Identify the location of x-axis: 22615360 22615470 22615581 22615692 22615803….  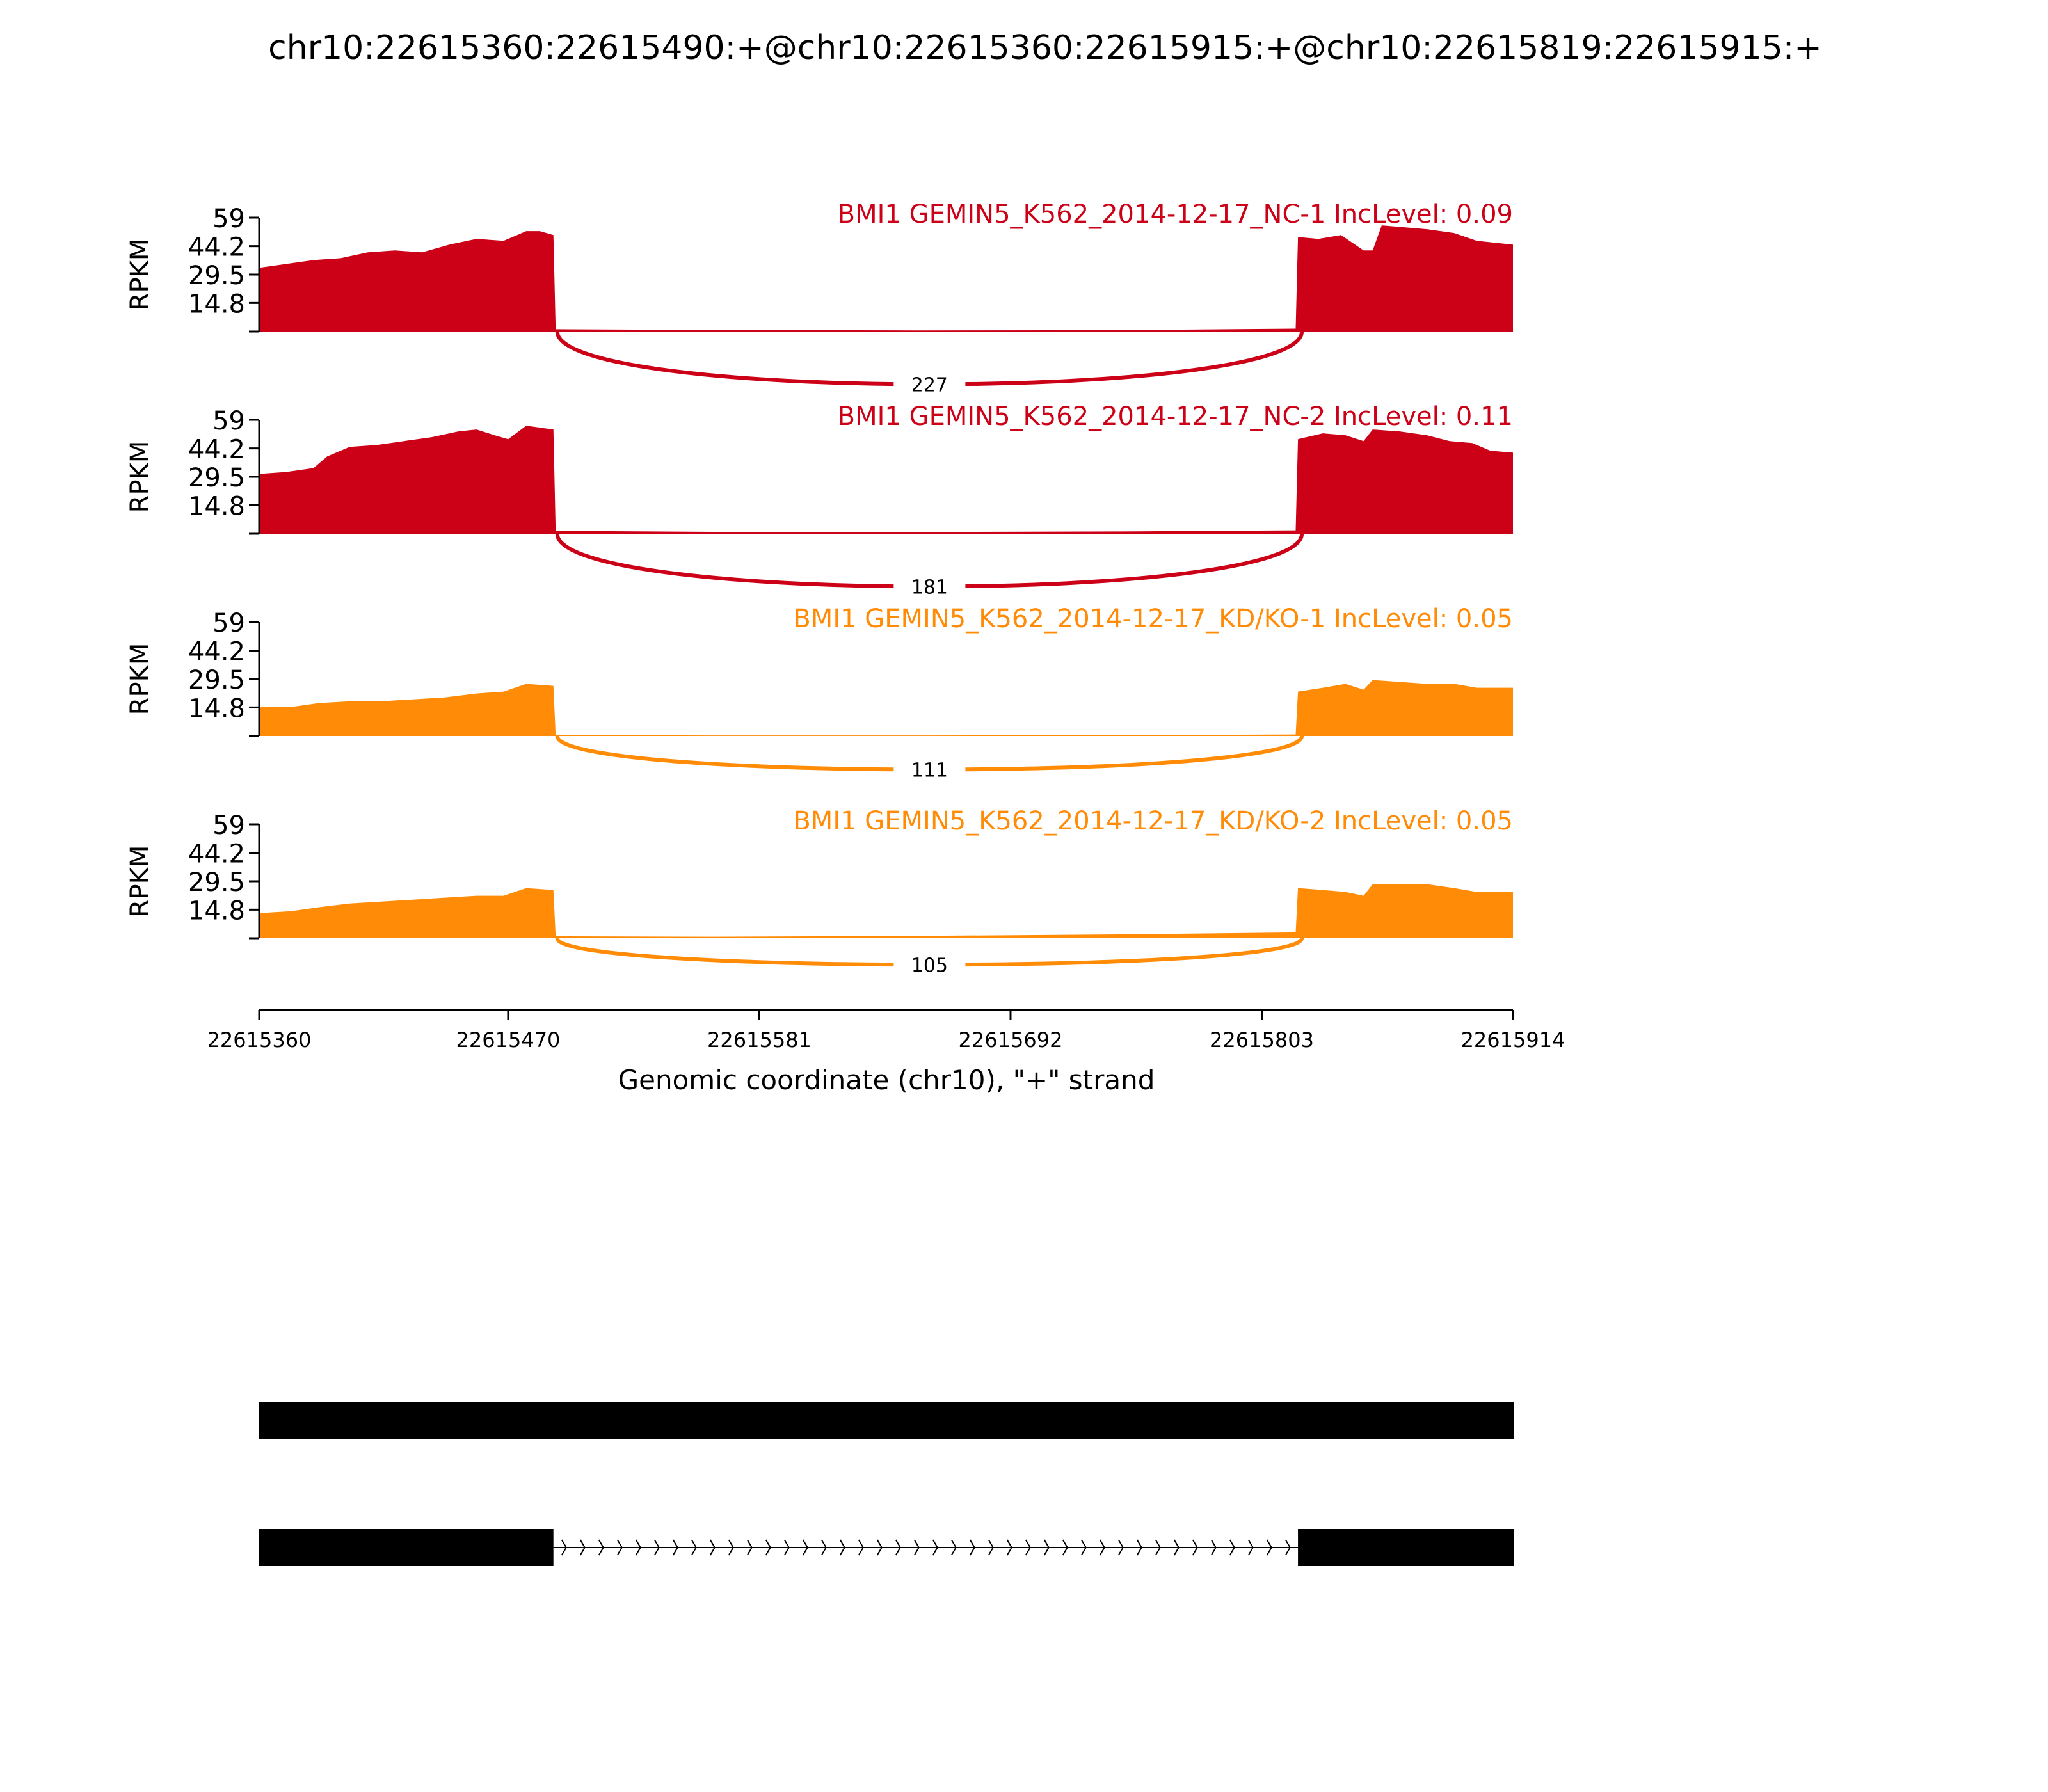
(886, 1052).